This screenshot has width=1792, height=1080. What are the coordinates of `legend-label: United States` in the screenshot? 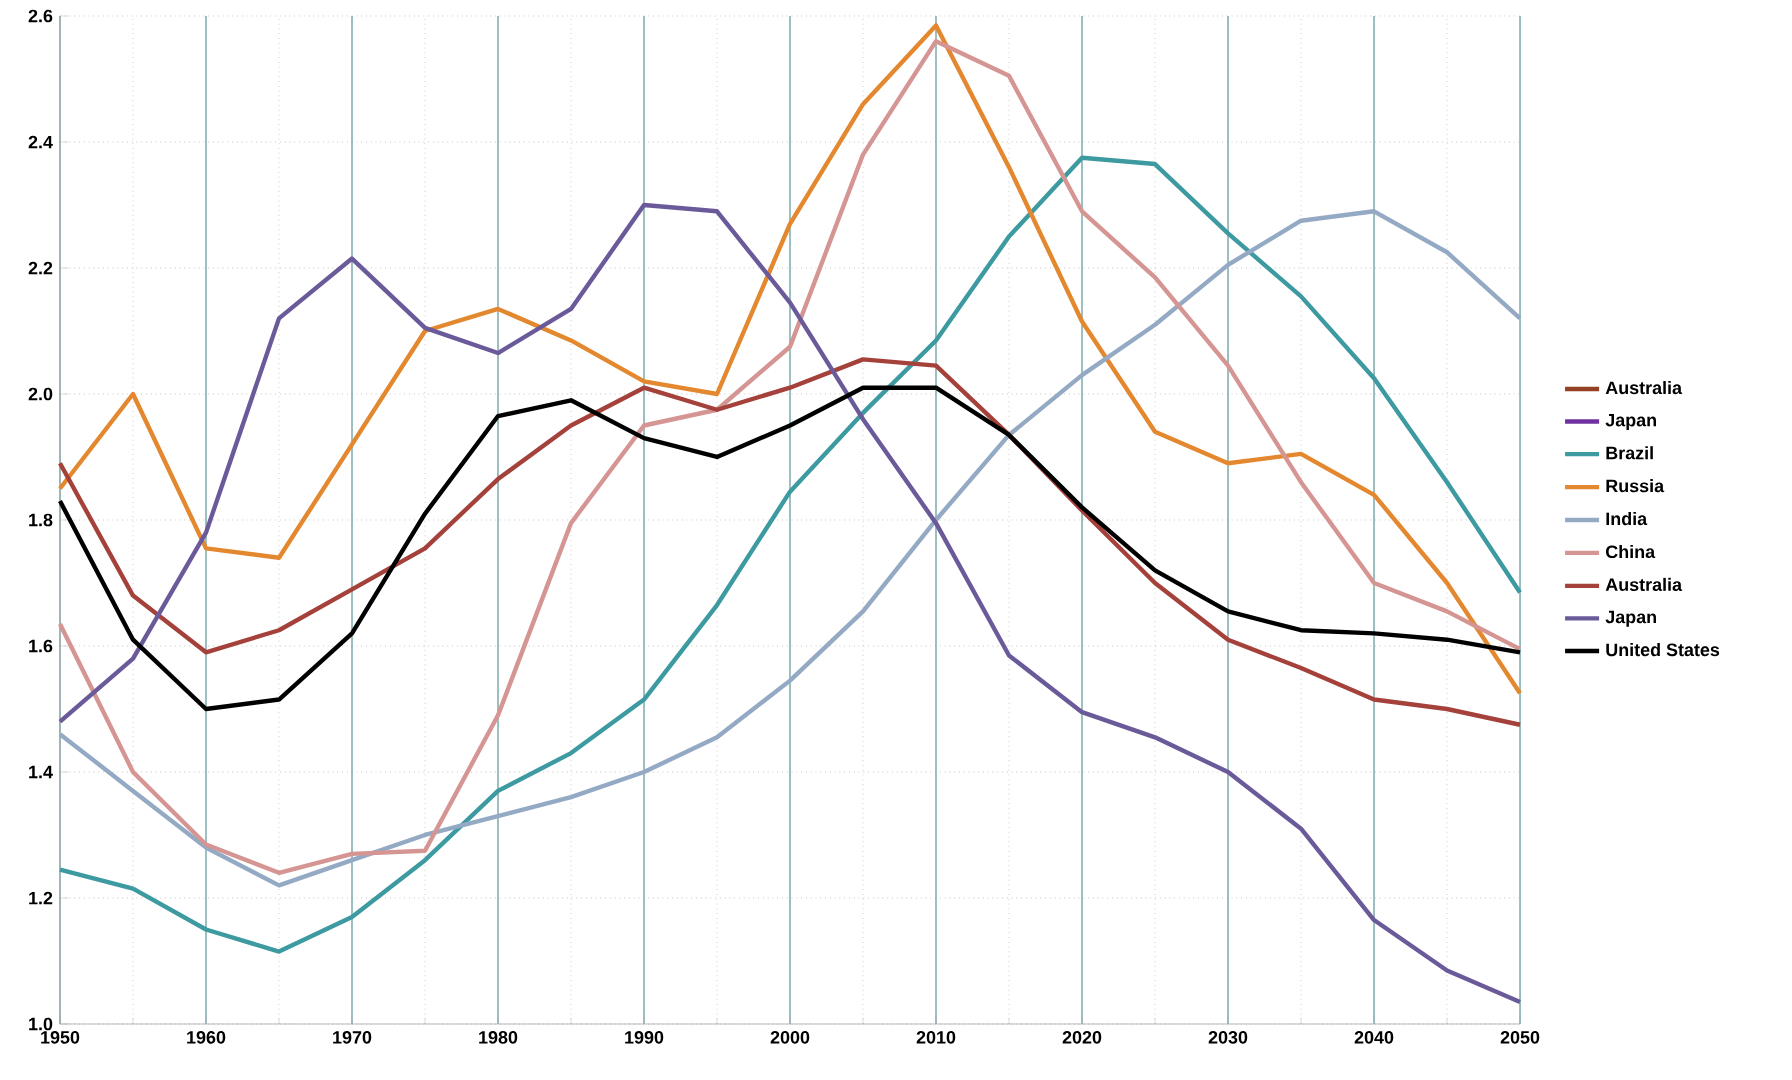 It's located at (1663, 650).